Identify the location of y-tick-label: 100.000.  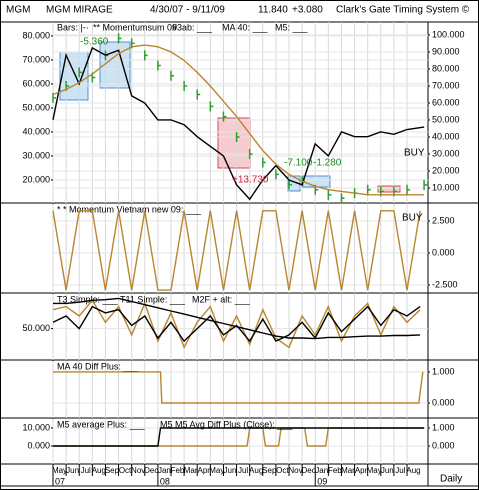
(448, 34).